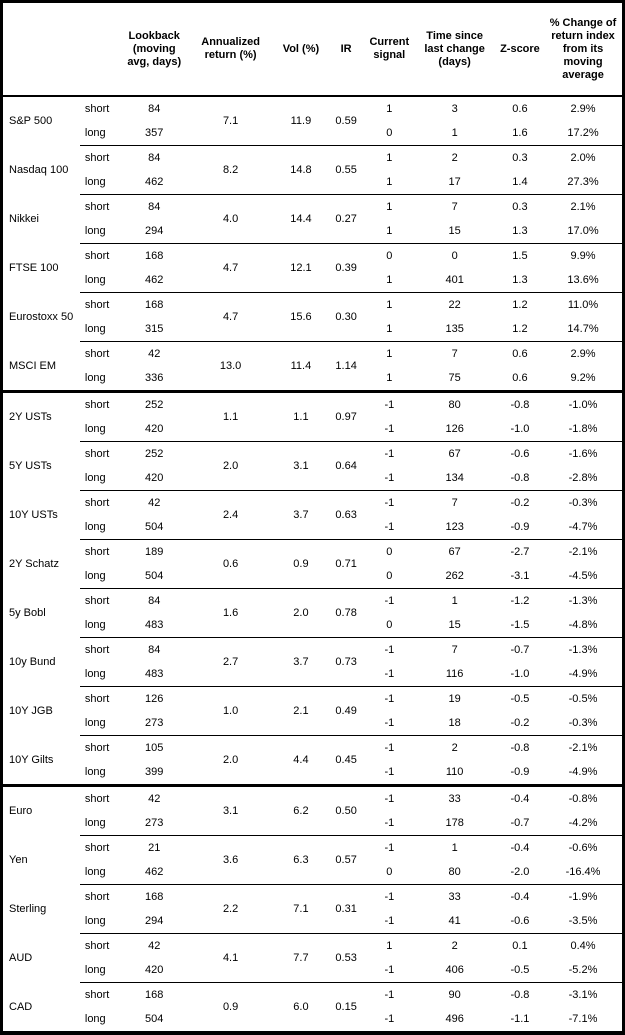  What do you see at coordinates (313, 909) in the screenshot?
I see `table-row: Sterling short 168 2.2 7.1 0.31 -1 33 -0.4 -1.9%` at bounding box center [313, 909].